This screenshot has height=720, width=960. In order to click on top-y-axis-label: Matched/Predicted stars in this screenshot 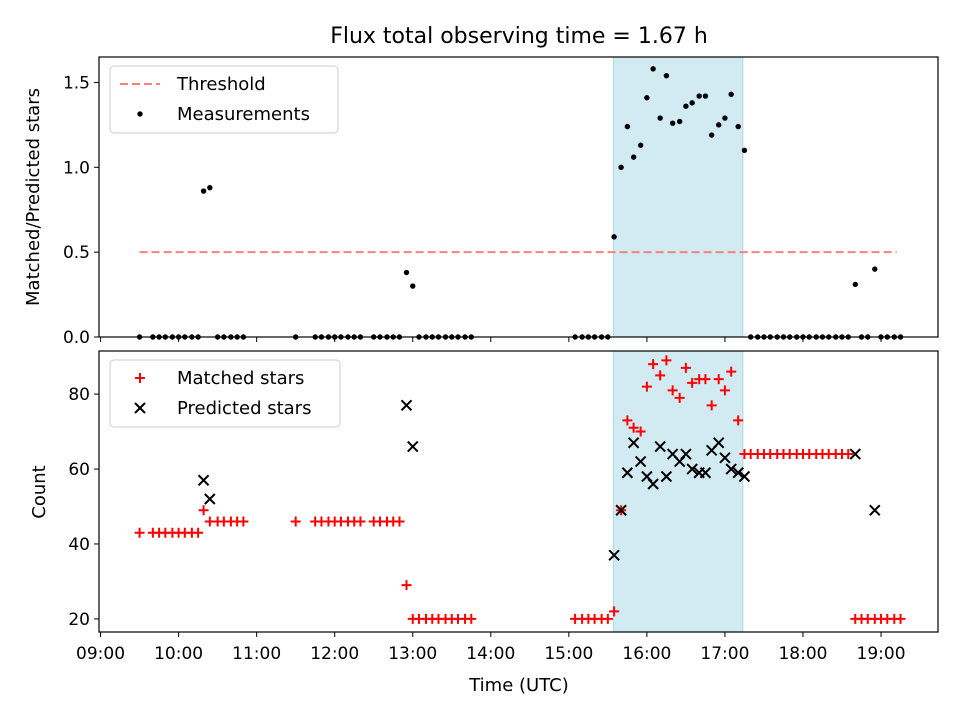, I will do `click(33, 197)`.